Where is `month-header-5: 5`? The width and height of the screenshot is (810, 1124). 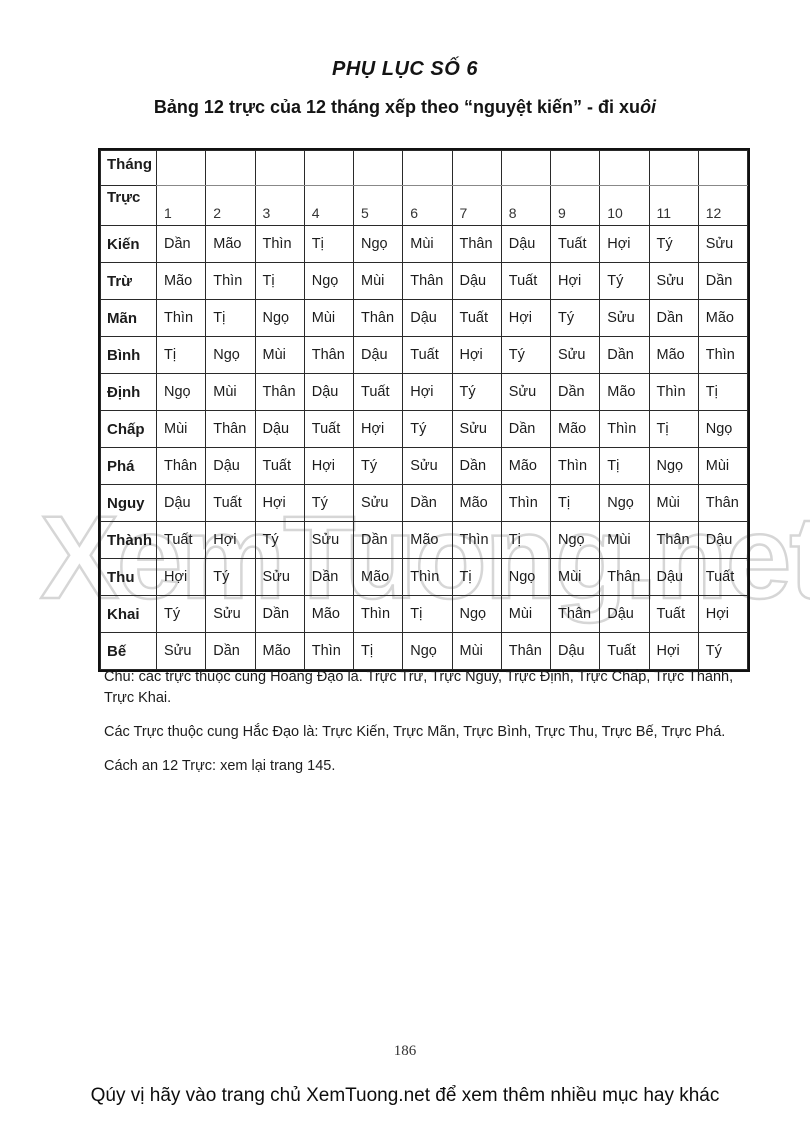
month-header-5: 5 is located at coordinates (378, 188).